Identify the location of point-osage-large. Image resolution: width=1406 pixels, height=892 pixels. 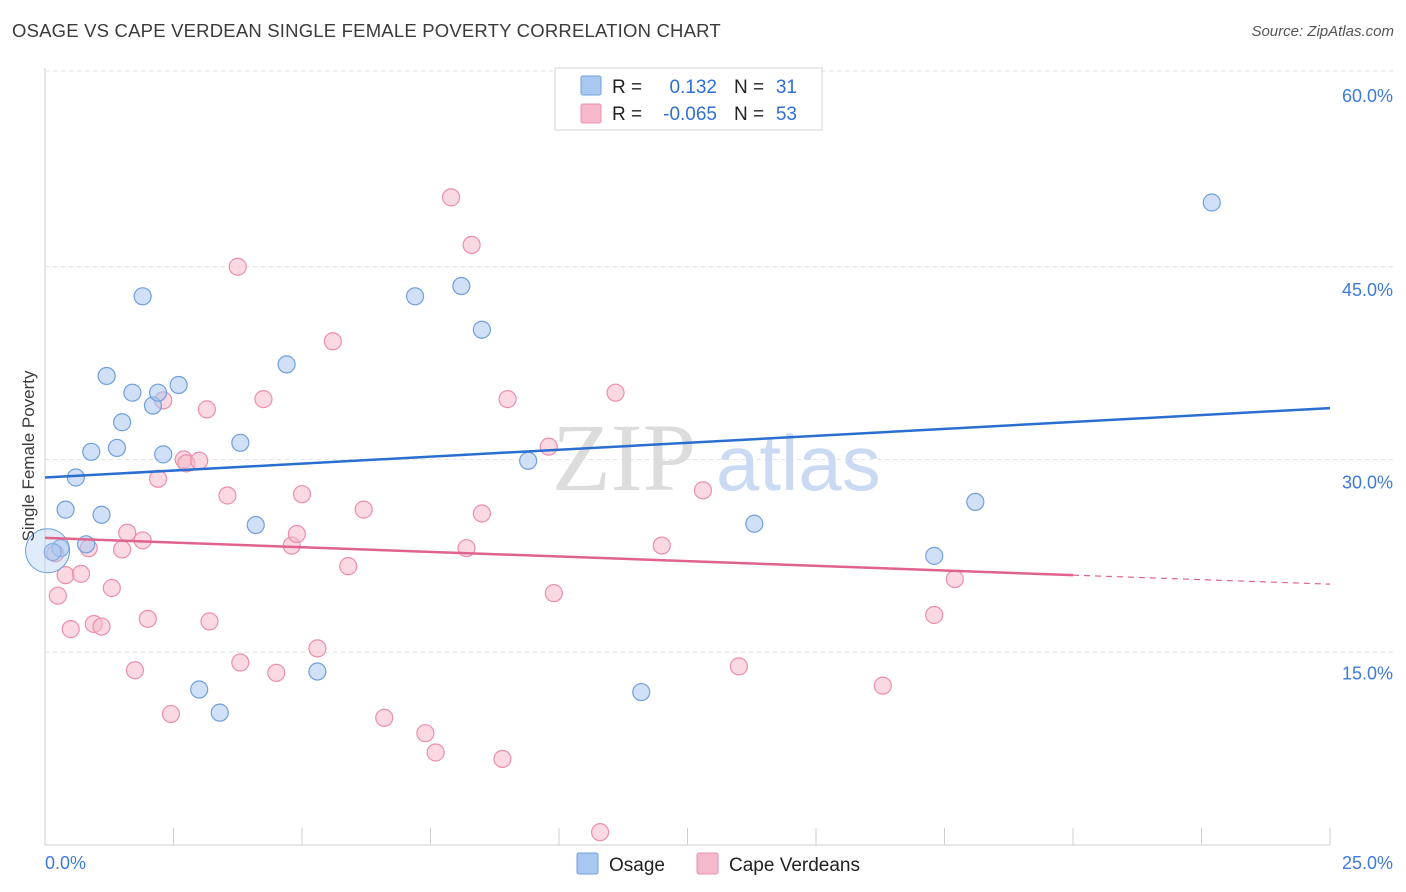
(48, 551).